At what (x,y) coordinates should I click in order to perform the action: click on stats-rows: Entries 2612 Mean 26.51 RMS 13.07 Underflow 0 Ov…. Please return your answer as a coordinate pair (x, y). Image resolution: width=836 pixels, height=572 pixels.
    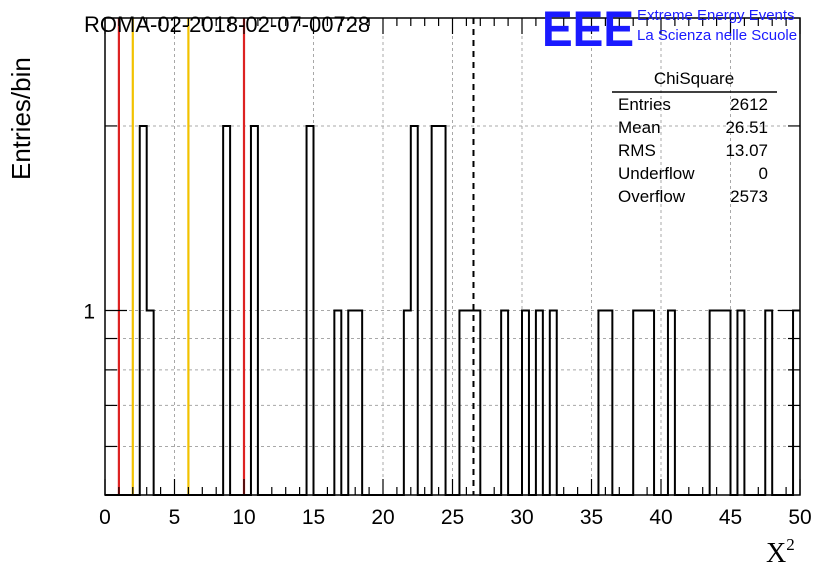
    Looking at the image, I should click on (693, 150).